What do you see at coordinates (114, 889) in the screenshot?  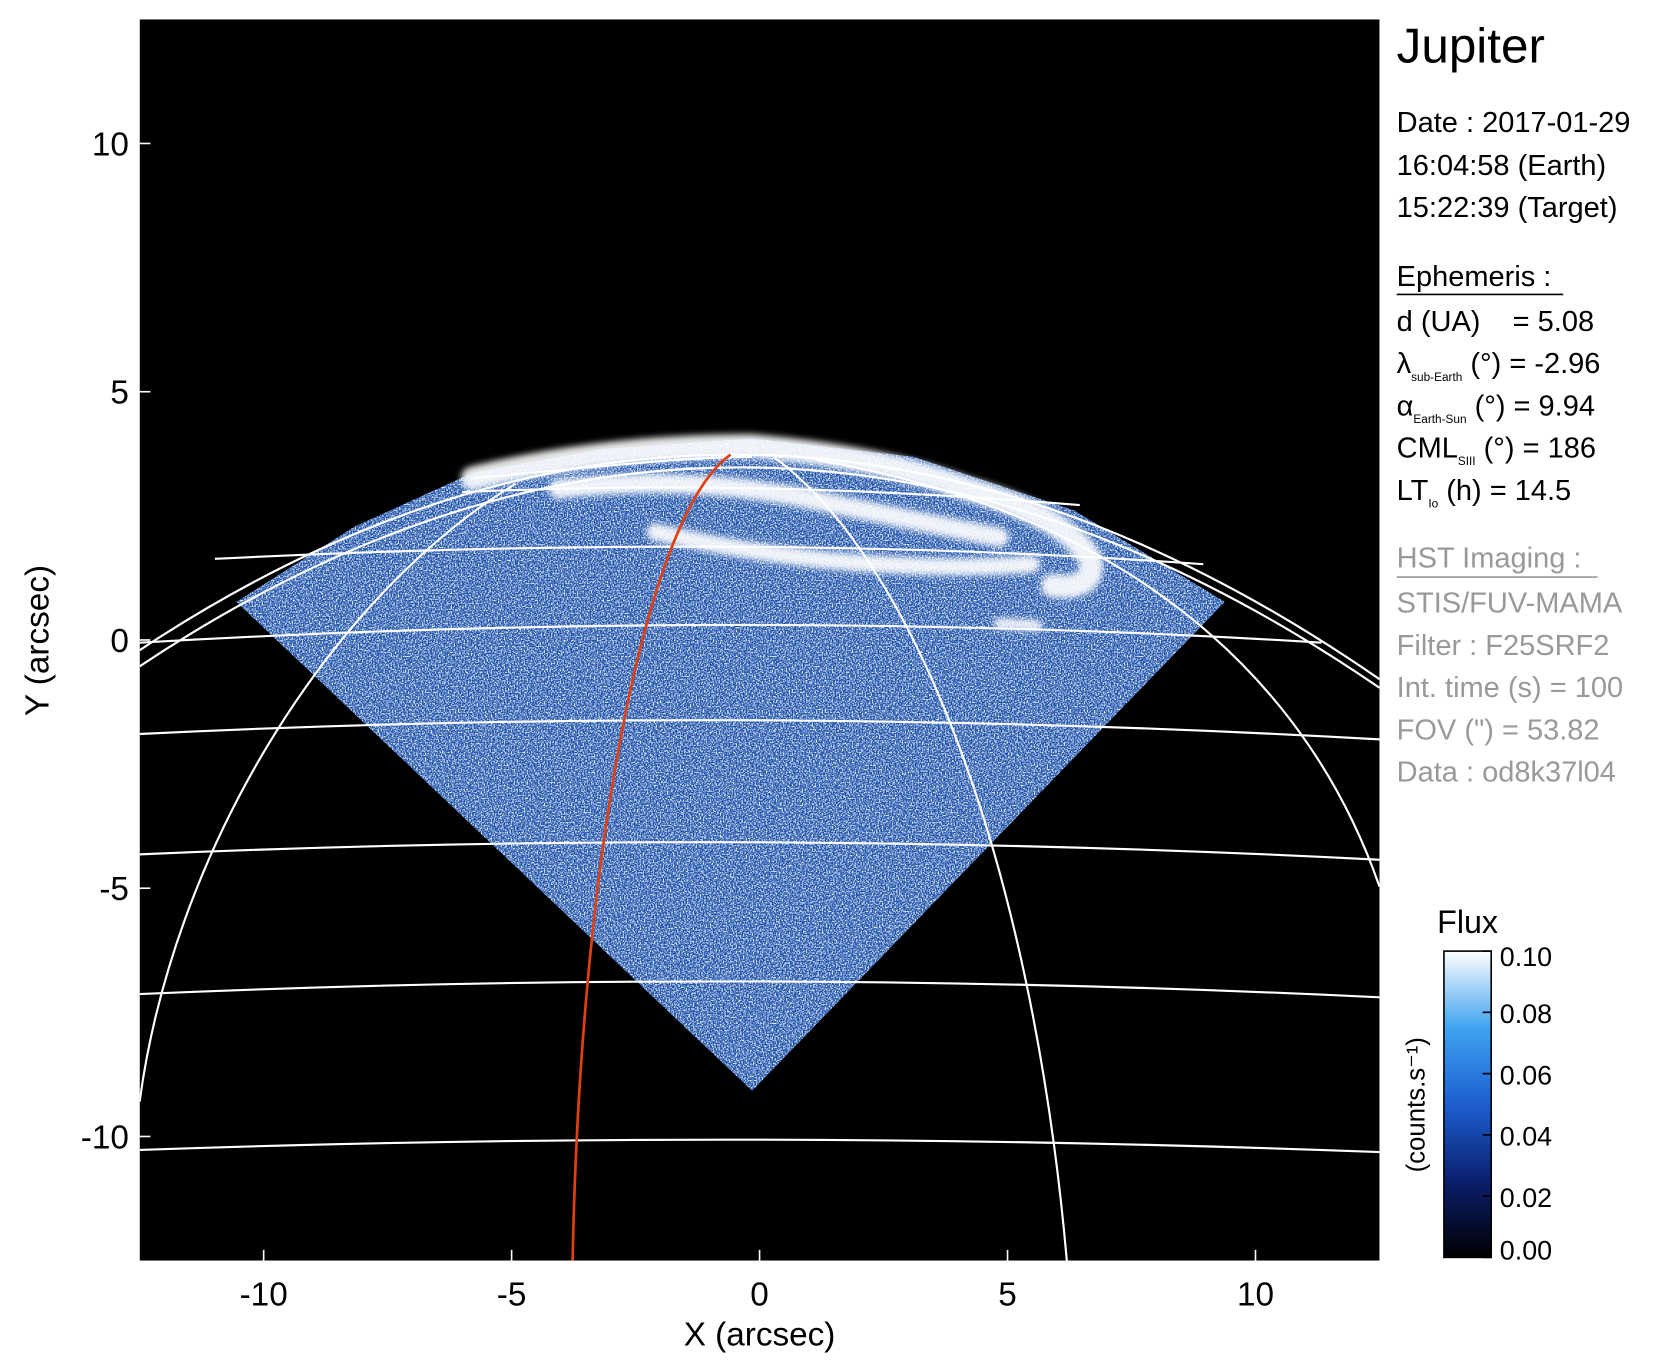 I see `y-tick-label: -5` at bounding box center [114, 889].